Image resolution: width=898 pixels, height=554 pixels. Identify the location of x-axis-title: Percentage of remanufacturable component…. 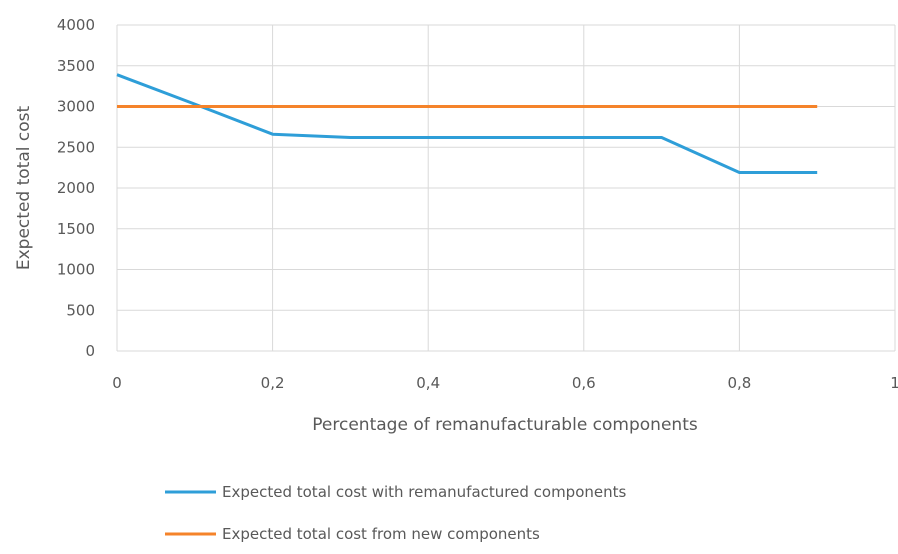
(505, 425).